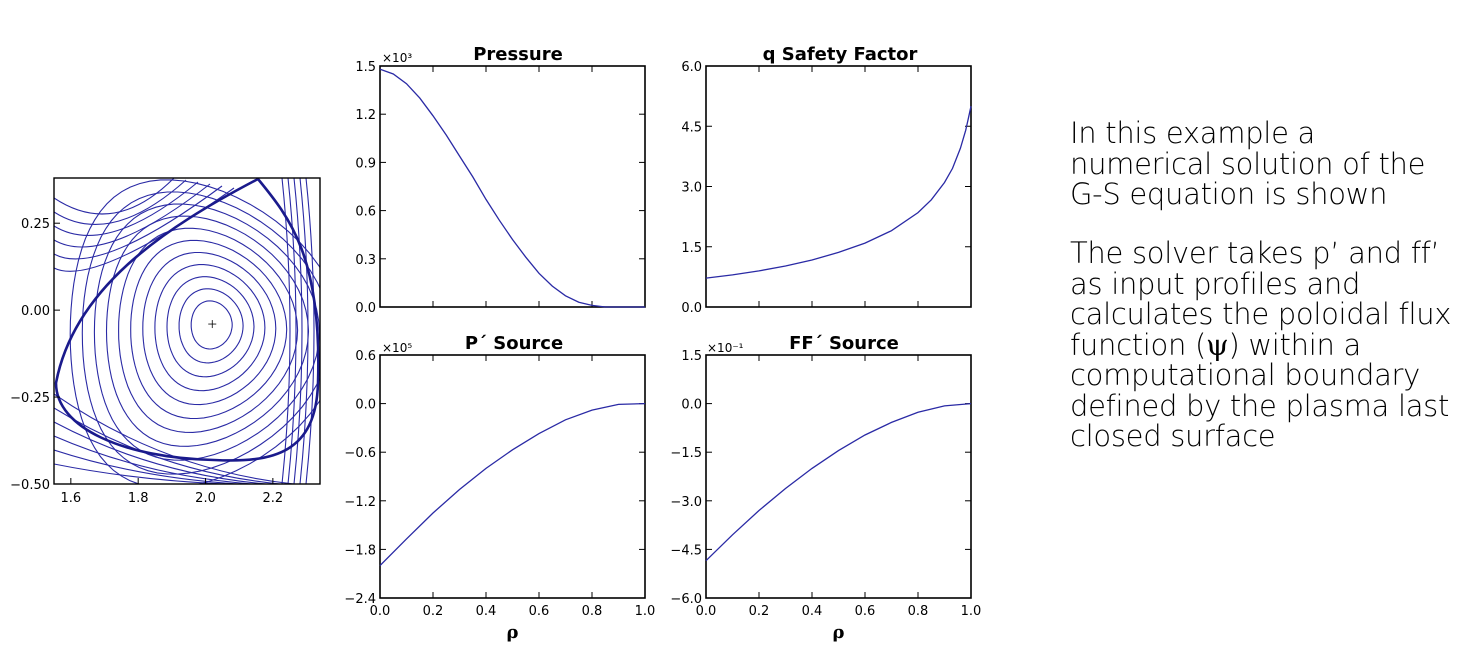 The width and height of the screenshot is (1460, 658). Describe the element at coordinates (691, 67) in the screenshot. I see `y-tick-label: 6.0` at that location.